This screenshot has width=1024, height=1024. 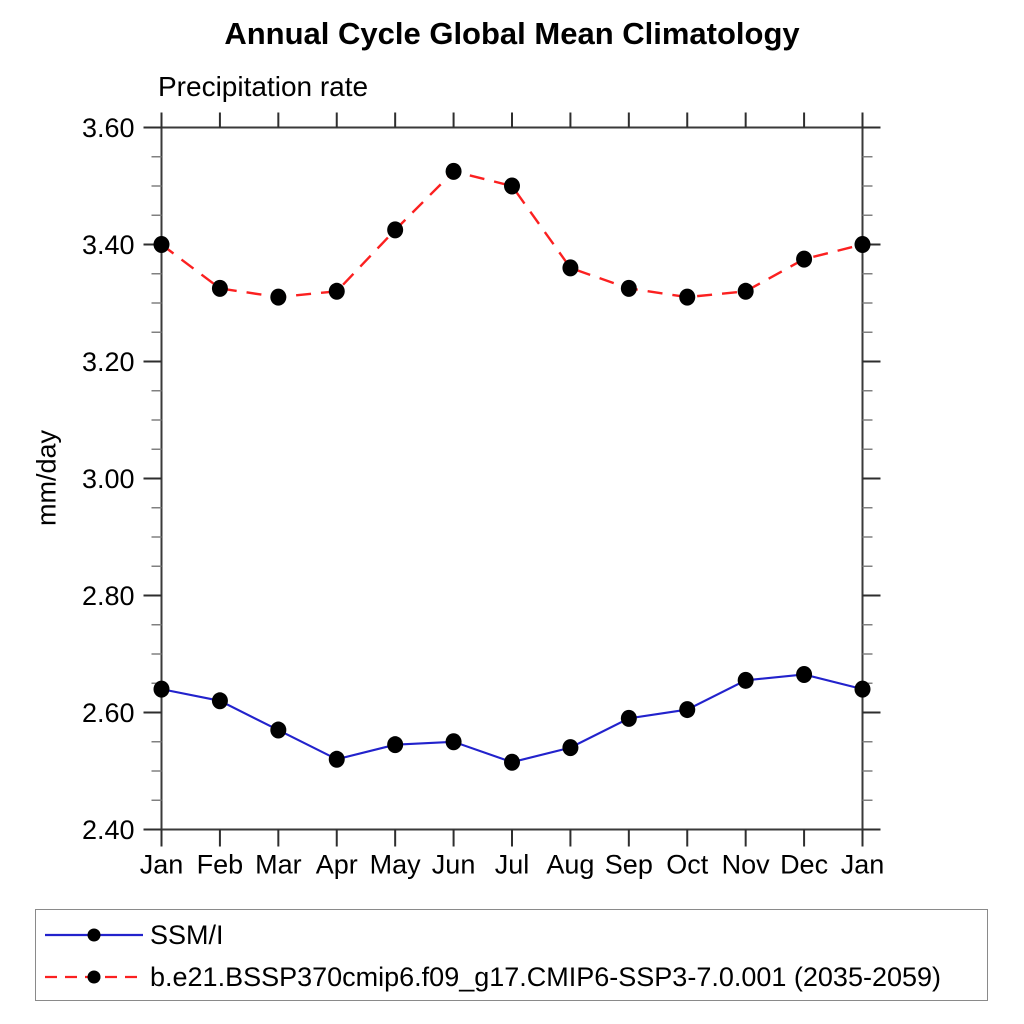 I want to click on y-tick-label: 3.00, so click(x=108, y=479).